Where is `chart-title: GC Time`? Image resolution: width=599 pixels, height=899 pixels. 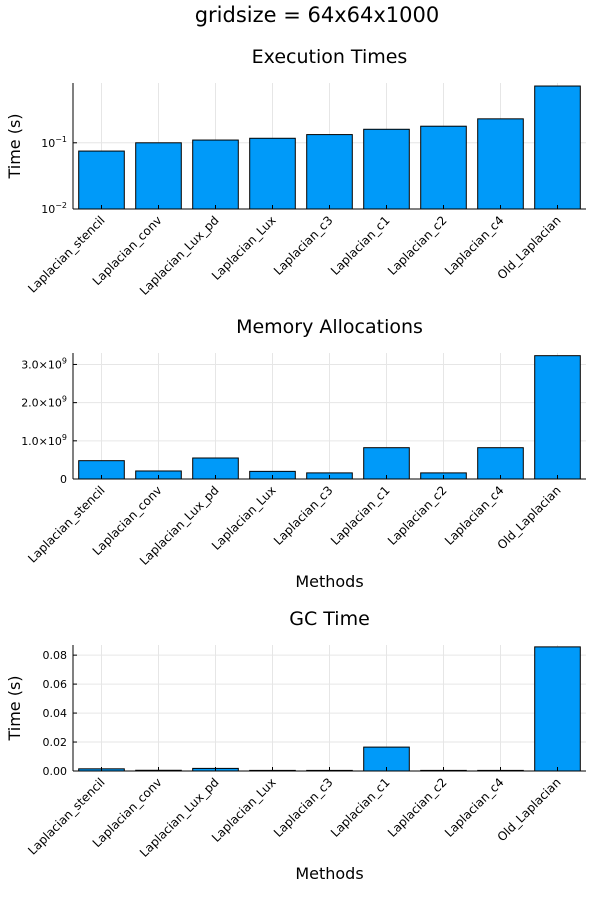 chart-title: GC Time is located at coordinates (329, 619).